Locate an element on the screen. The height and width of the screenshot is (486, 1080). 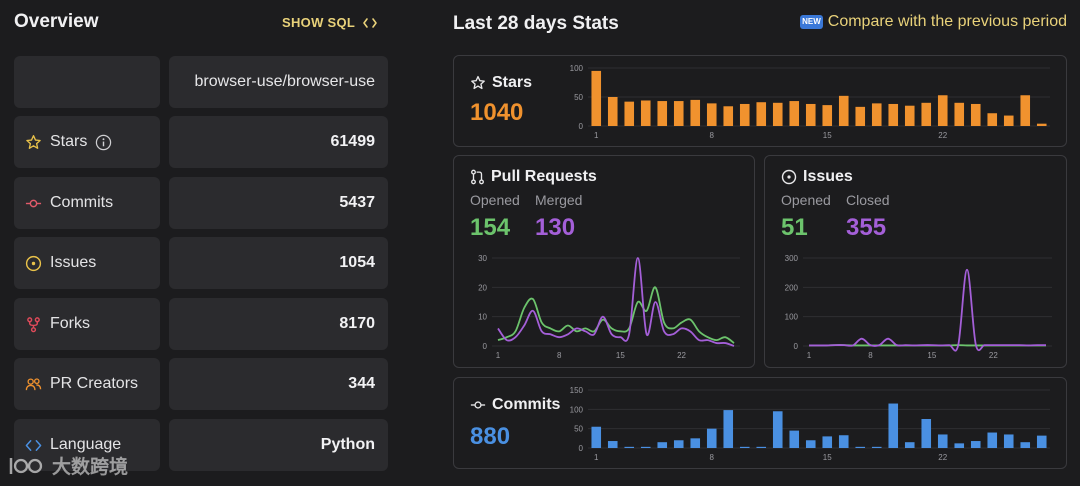
compare-previous-period-link: NEW Compare with the previous period is located at coordinates (933, 22).